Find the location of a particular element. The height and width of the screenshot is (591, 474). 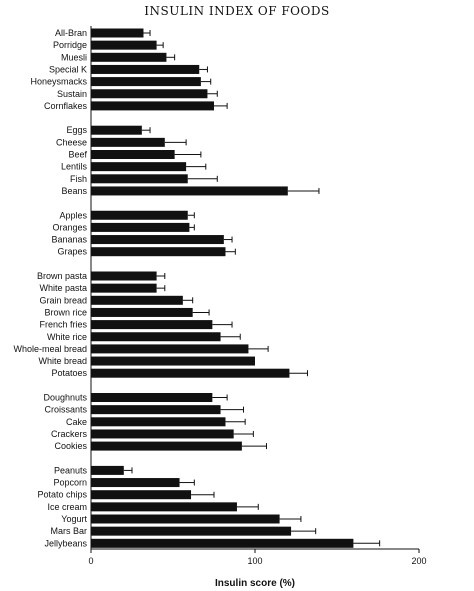

category-label: Cheese is located at coordinates (71, 142).